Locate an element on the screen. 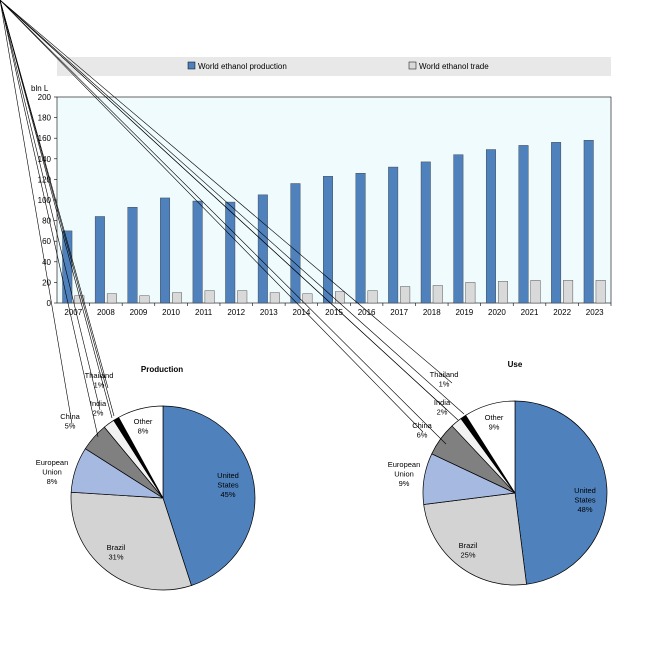 Image resolution: width=656 pixels, height=650 pixels. pie-label-united-states: United States 45% is located at coordinates (228, 485).